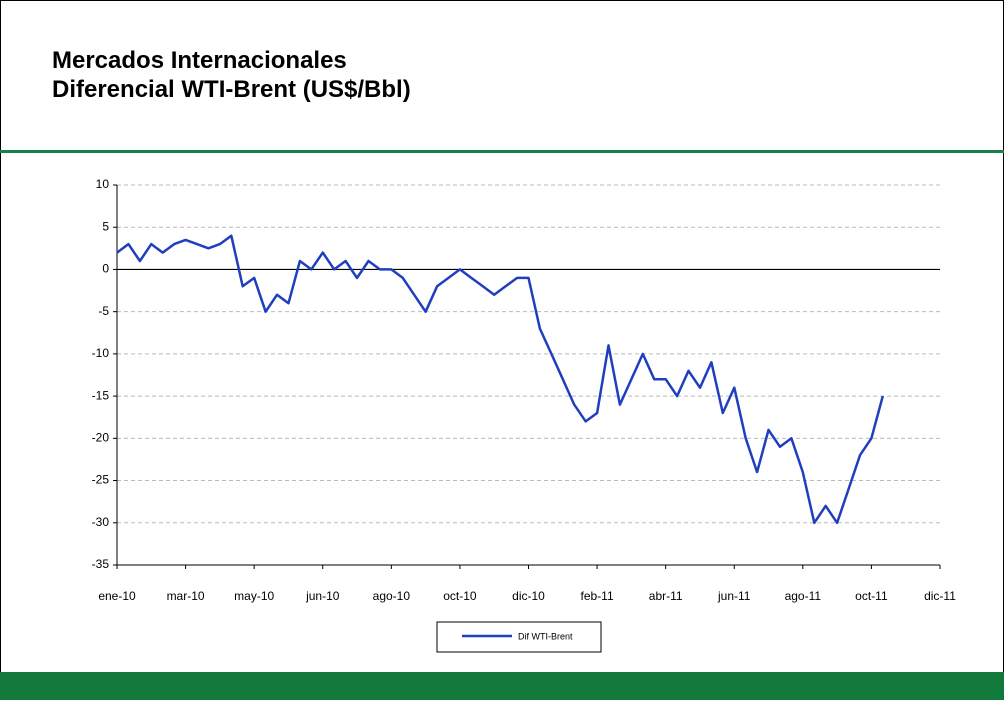  Describe the element at coordinates (103, 311) in the screenshot. I see `y-tick-label: -5` at that location.